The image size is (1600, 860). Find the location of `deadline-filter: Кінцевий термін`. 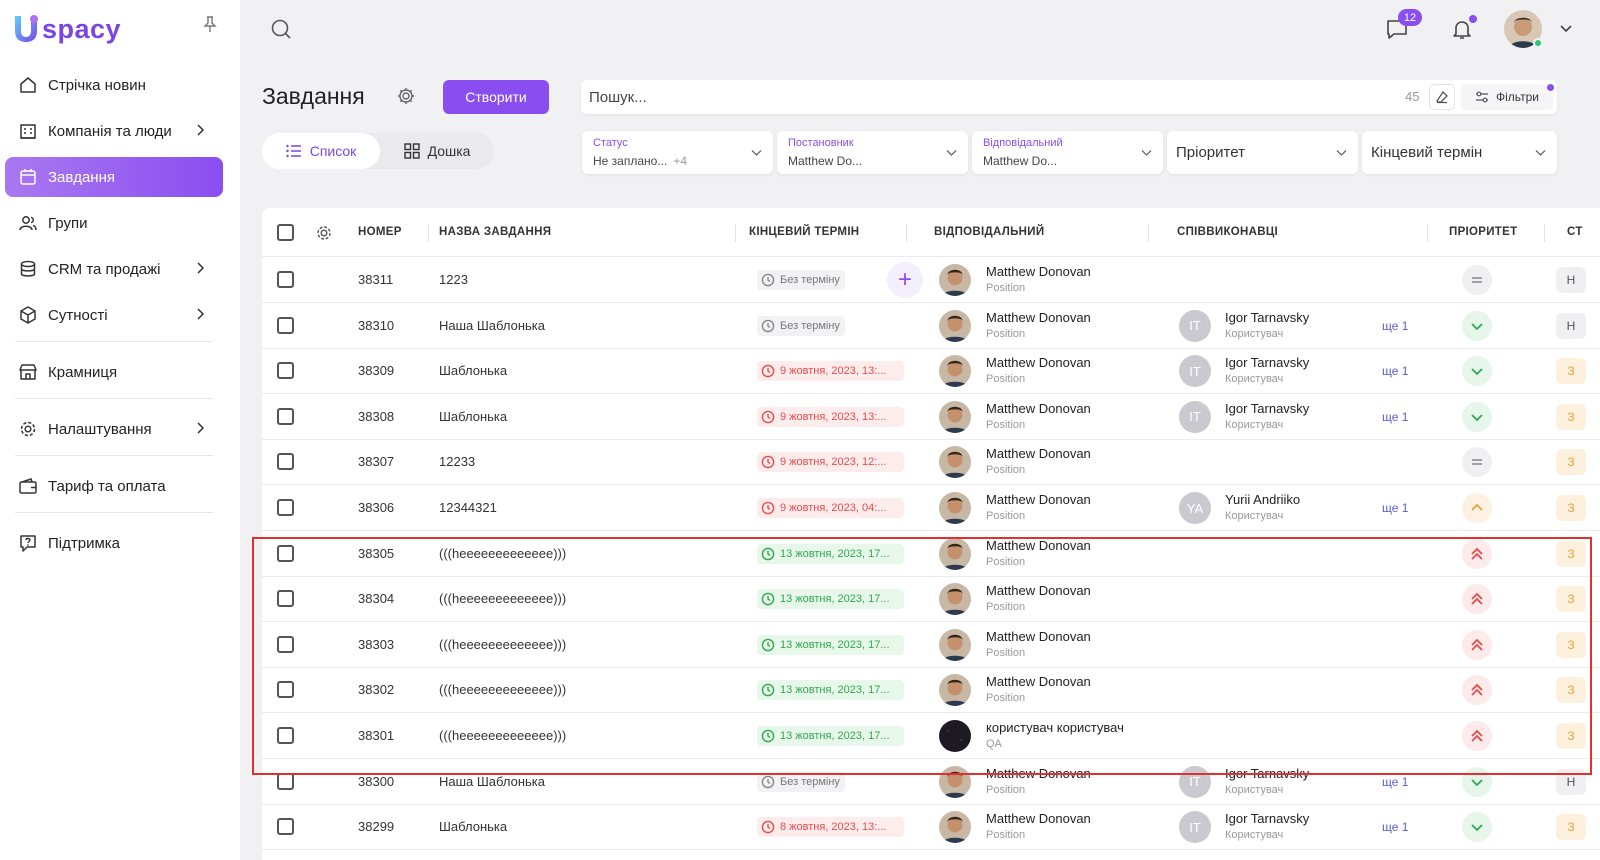

deadline-filter: Кінцевий термін is located at coordinates (1459, 152).